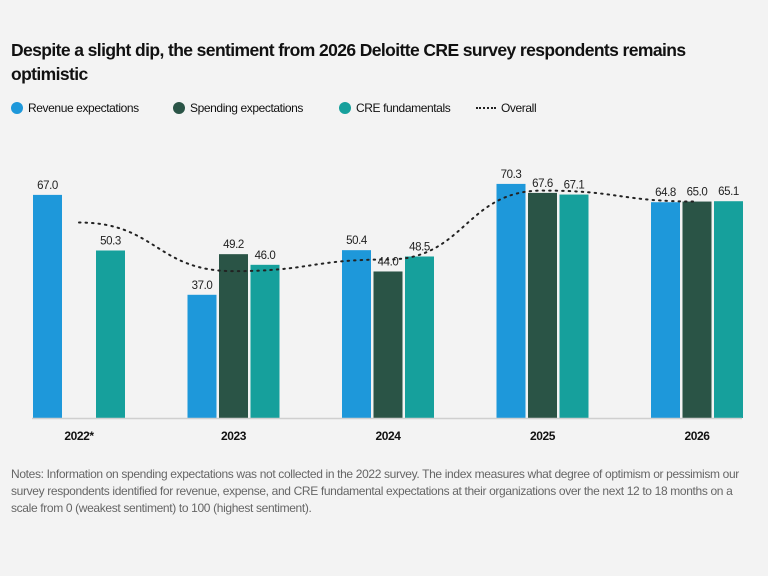 This screenshot has width=768, height=576. What do you see at coordinates (47, 186) in the screenshot?
I see `data-label: 67.0` at bounding box center [47, 186].